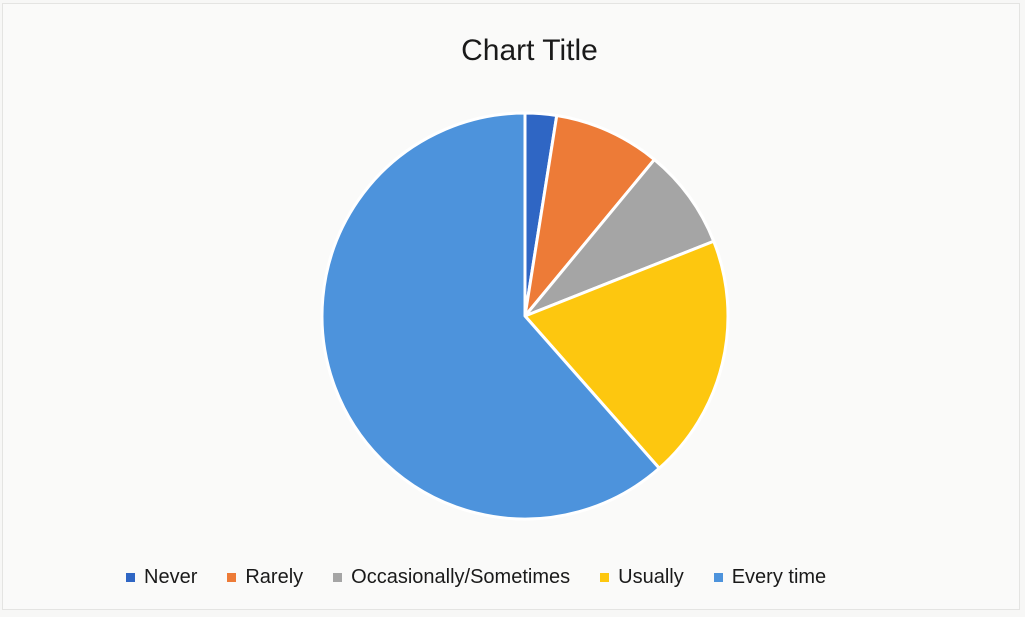  Describe the element at coordinates (779, 576) in the screenshot. I see `legend-label: Every time` at that location.